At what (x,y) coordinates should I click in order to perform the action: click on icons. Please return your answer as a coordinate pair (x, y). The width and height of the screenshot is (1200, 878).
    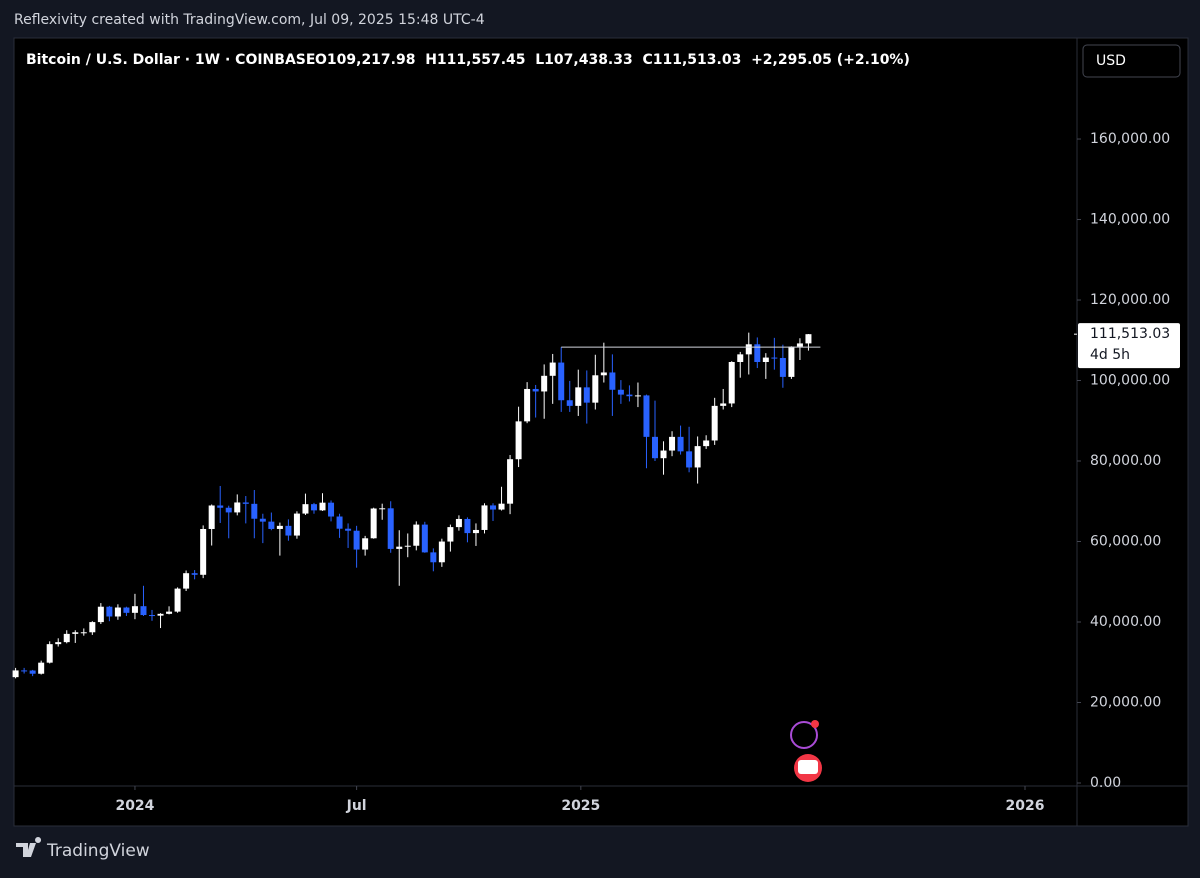
    Looking at the image, I should click on (806, 751).